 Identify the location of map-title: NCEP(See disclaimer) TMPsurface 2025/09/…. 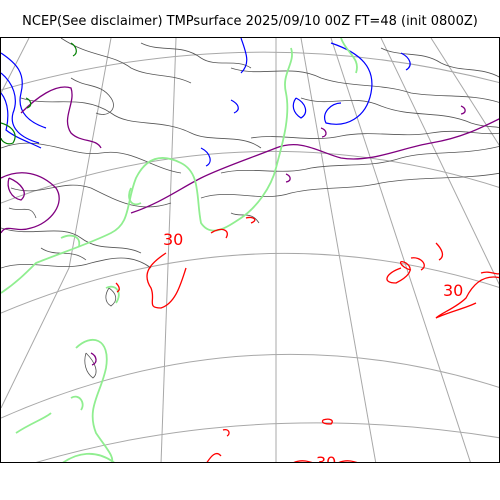
(250, 21).